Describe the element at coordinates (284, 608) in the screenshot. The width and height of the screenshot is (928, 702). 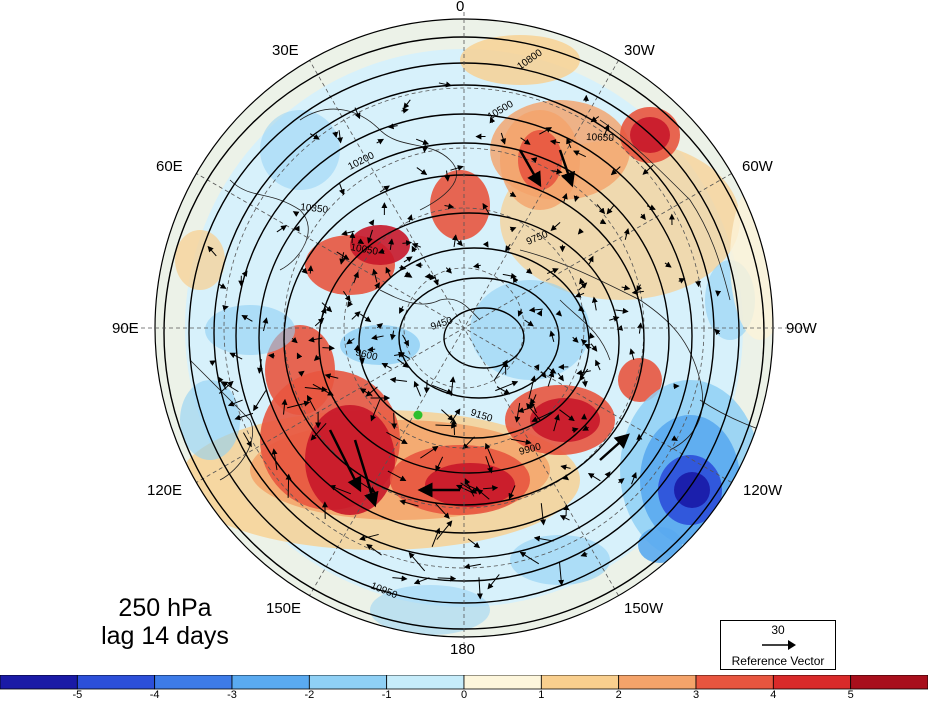
I see `lon-label-150e: 150E` at that location.